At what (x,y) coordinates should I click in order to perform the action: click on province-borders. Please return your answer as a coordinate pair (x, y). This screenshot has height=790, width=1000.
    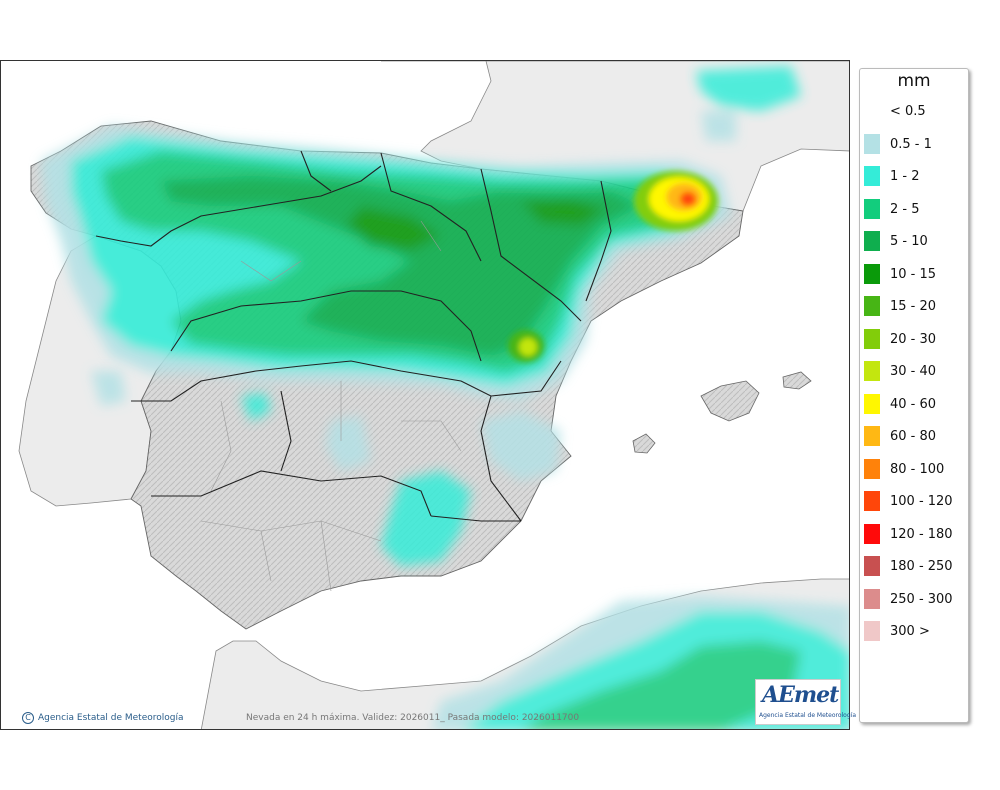
    Looking at the image, I should click on (331, 406).